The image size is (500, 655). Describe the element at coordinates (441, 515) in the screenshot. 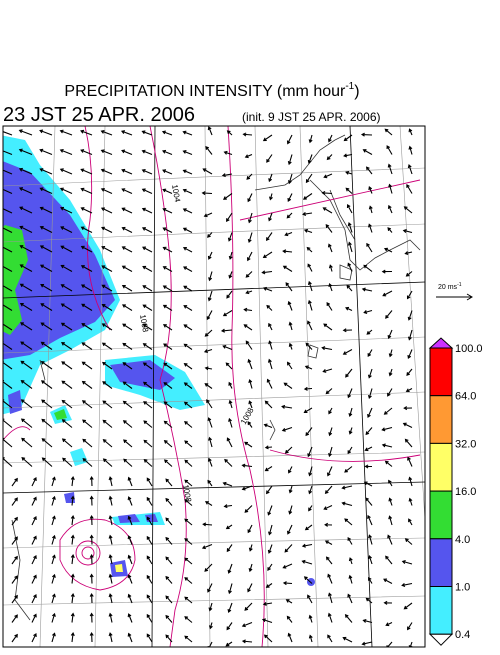

I see `colorbar-segment` at that location.